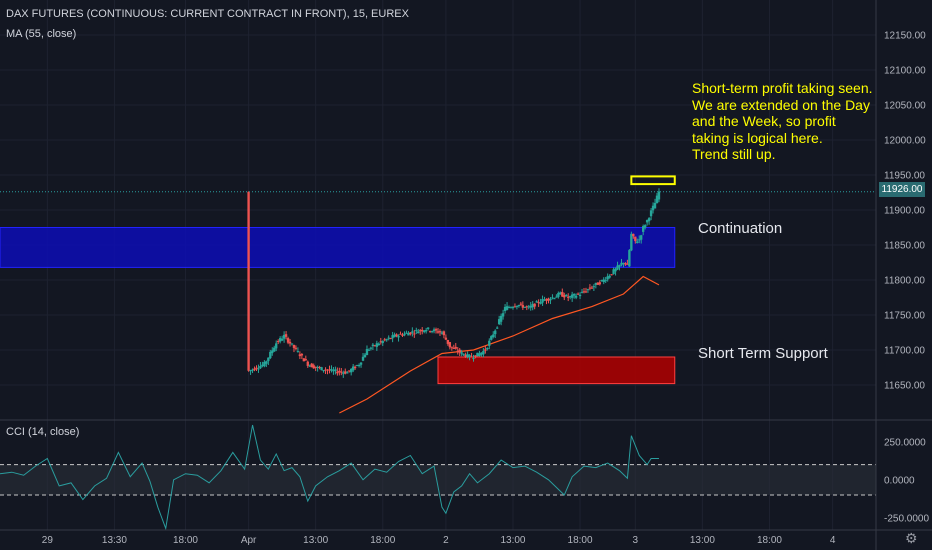 This screenshot has width=932, height=550. I want to click on time-tick-label: 4, so click(833, 540).